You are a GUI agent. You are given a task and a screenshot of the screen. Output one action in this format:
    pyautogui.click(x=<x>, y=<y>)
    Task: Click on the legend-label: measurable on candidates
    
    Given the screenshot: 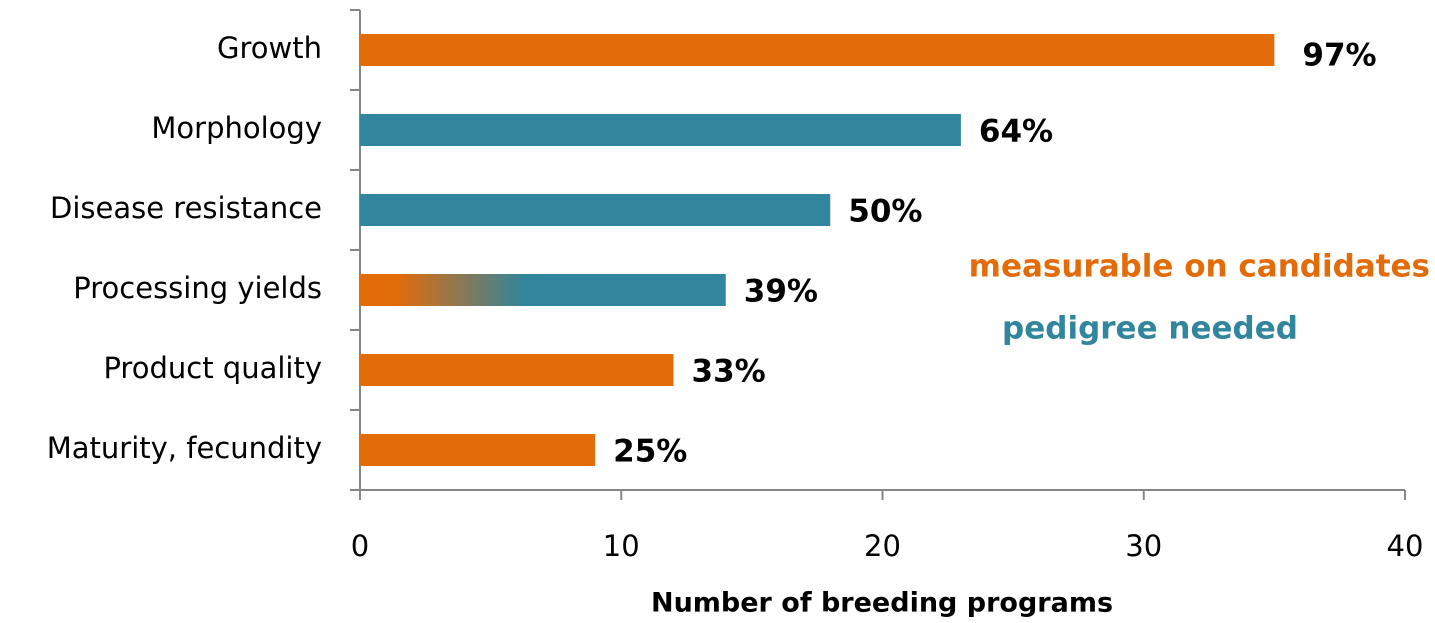 What is the action you would take?
    pyautogui.click(x=1199, y=267)
    